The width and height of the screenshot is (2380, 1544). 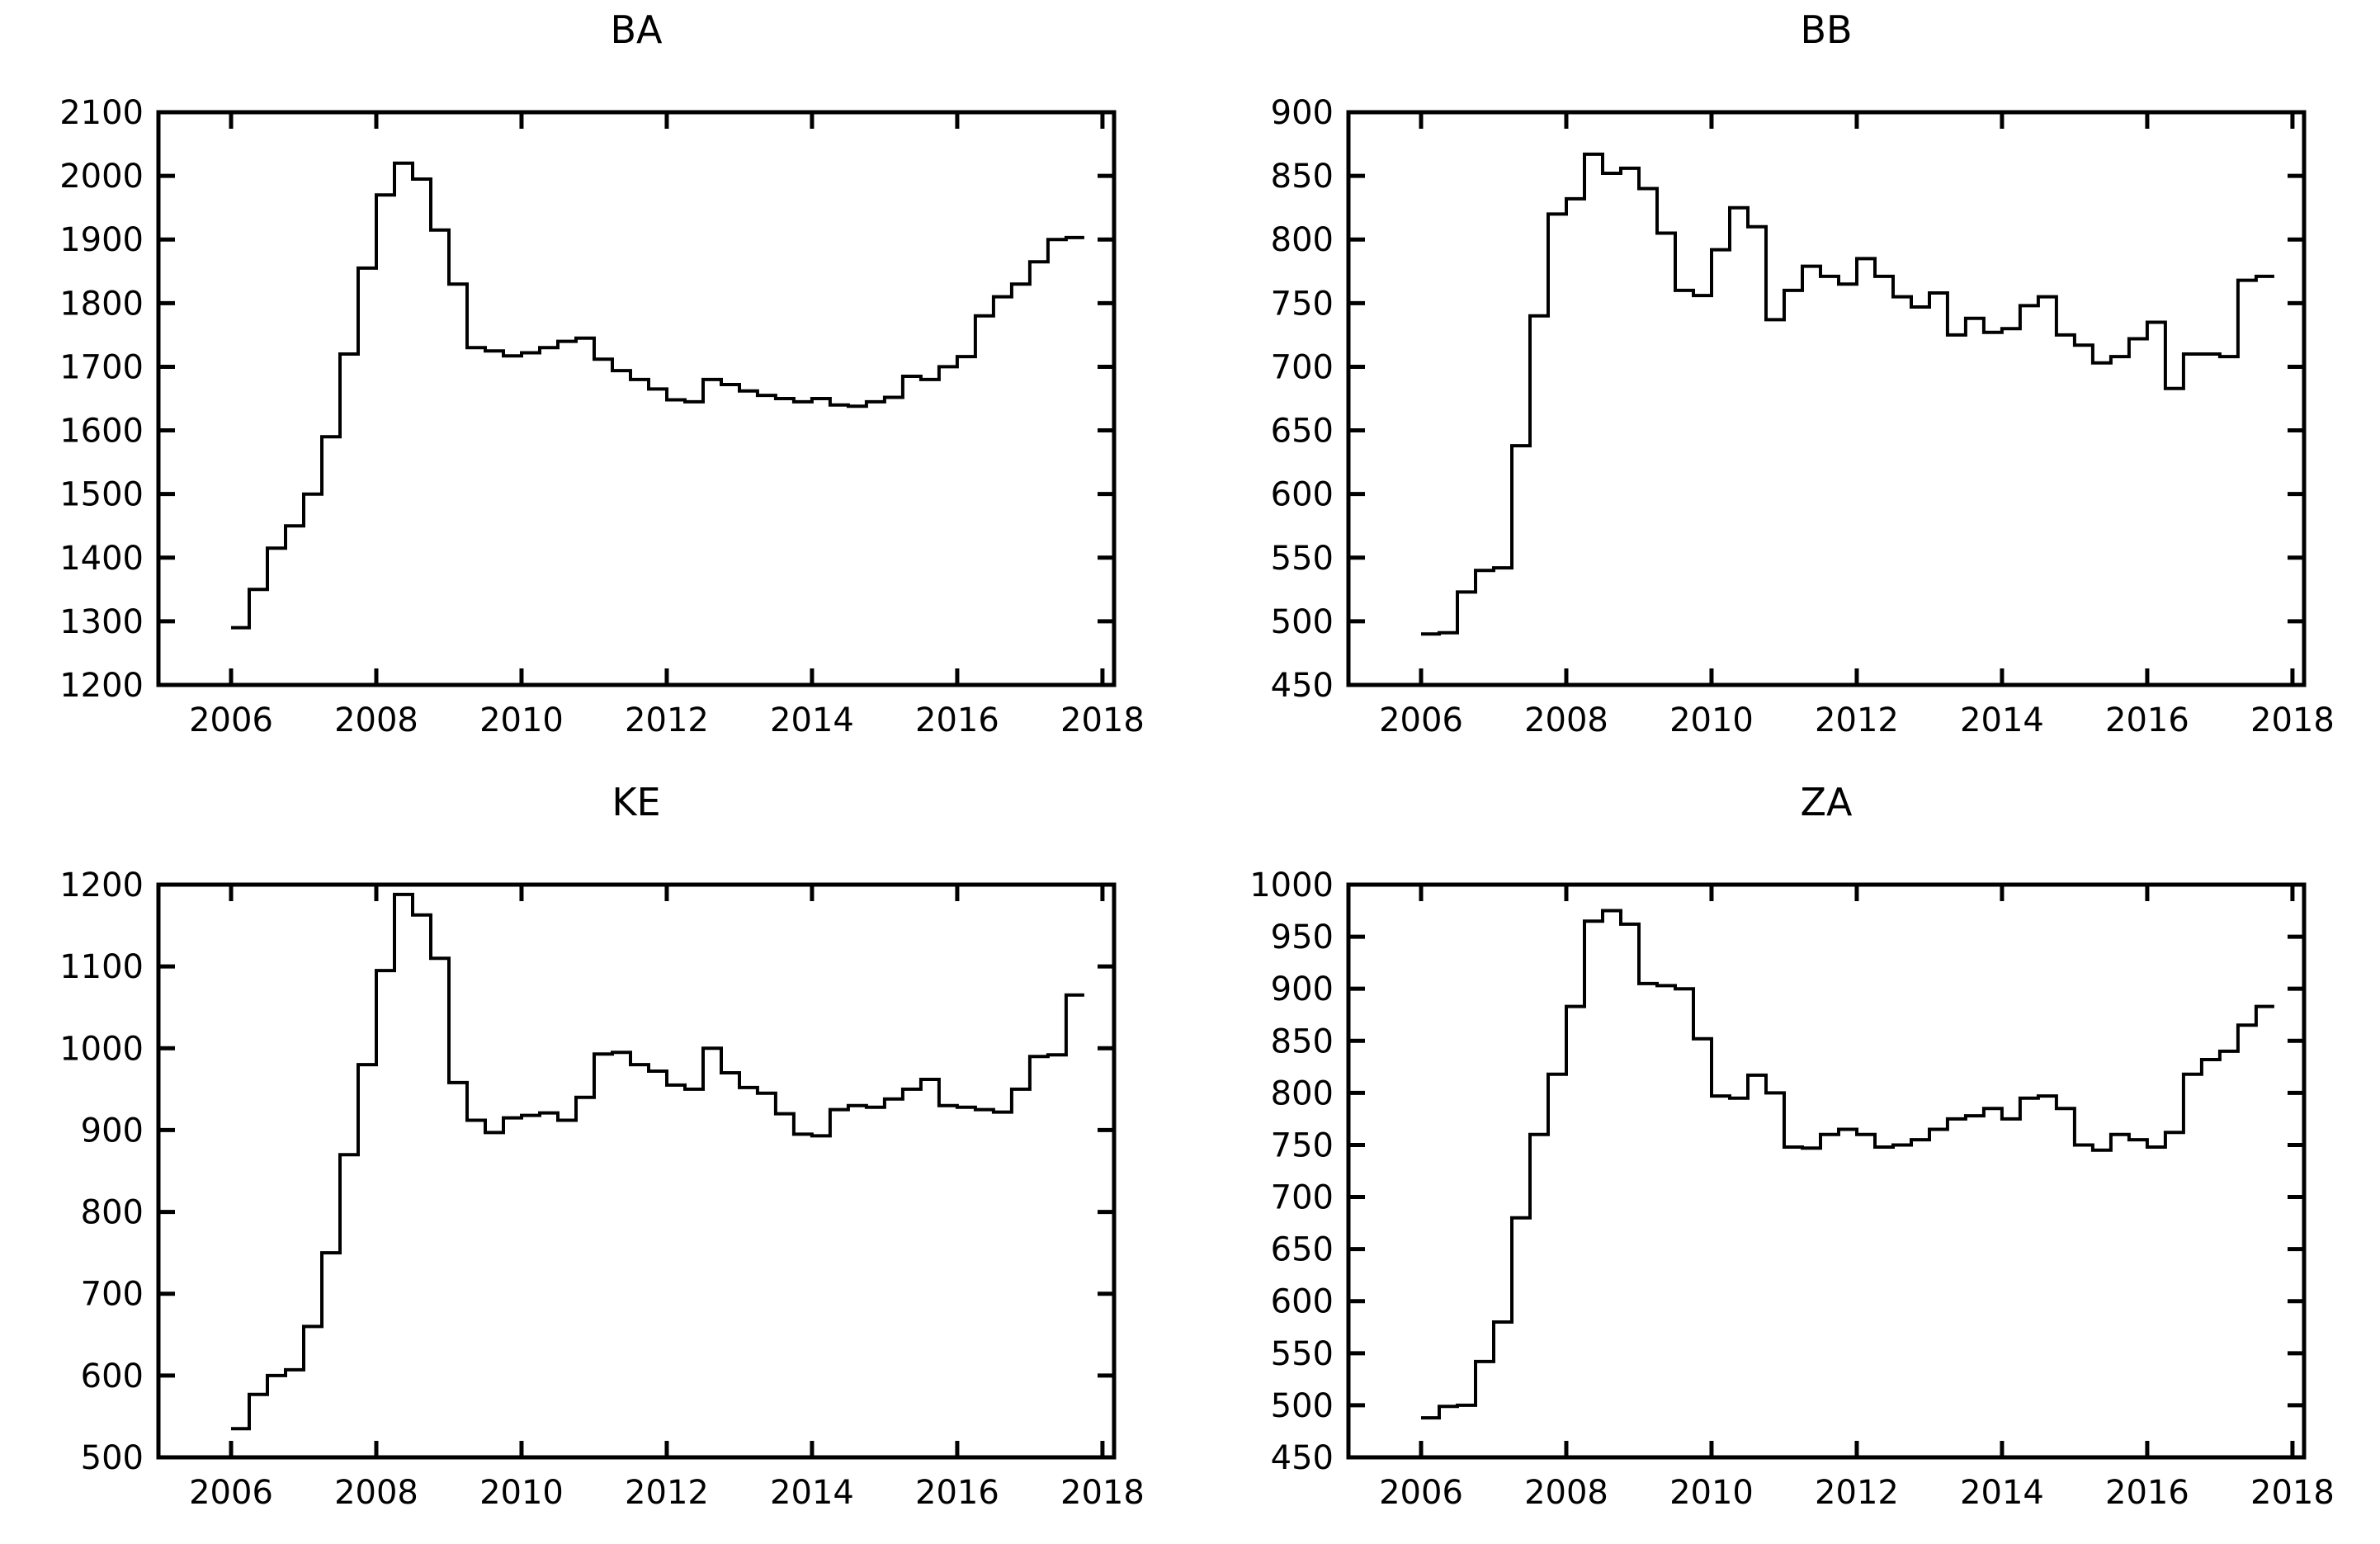 I want to click on chart-title-bb: BB, so click(x=1826, y=30).